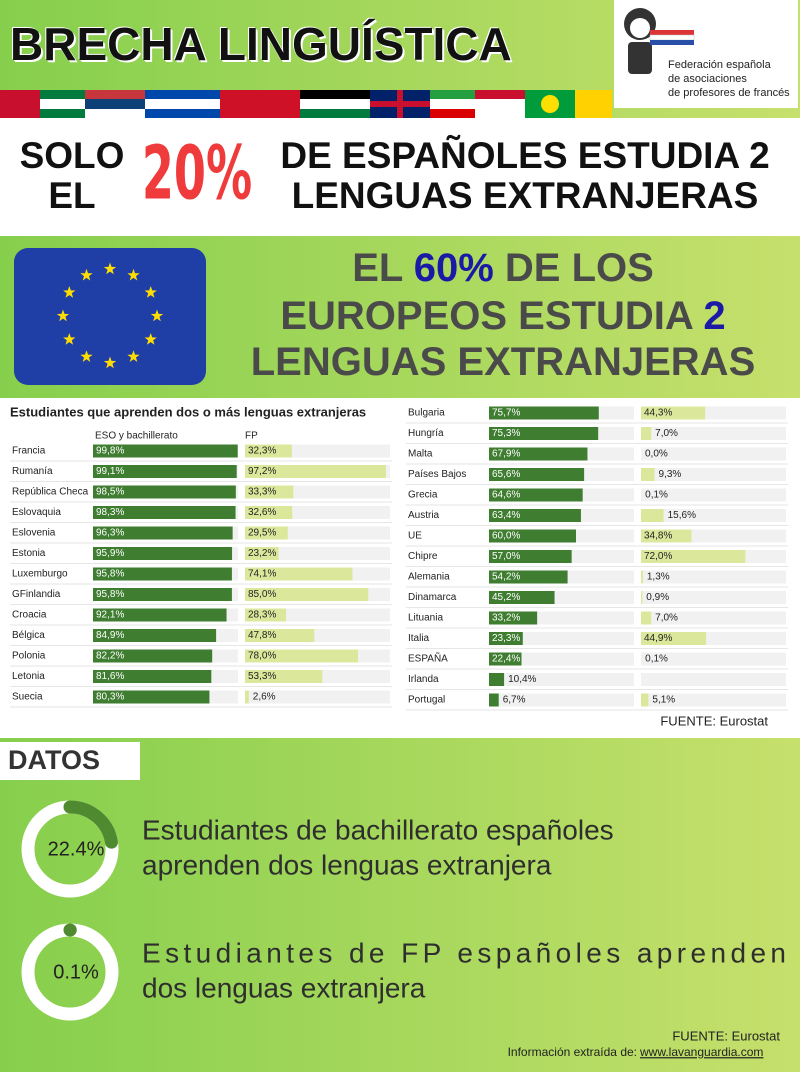  What do you see at coordinates (514, 700) in the screenshot?
I see `value-label: 6,7%` at bounding box center [514, 700].